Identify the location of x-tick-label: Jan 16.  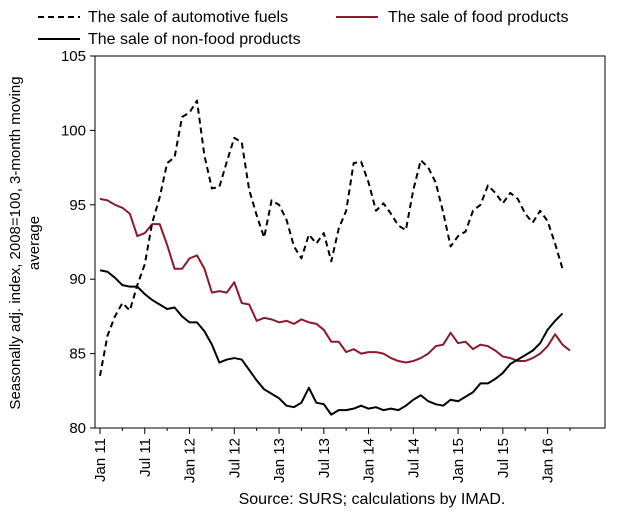
(548, 460).